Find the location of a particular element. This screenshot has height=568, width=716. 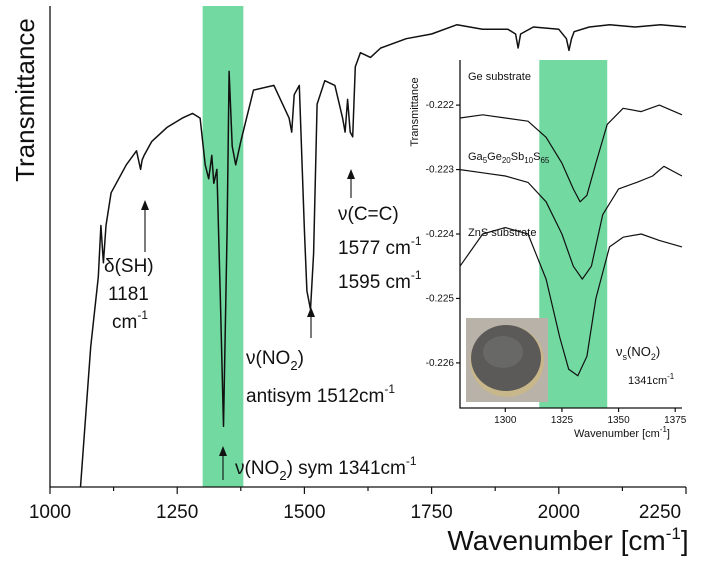

svg-text: 1577 cm-1 is located at coordinates (380, 246).